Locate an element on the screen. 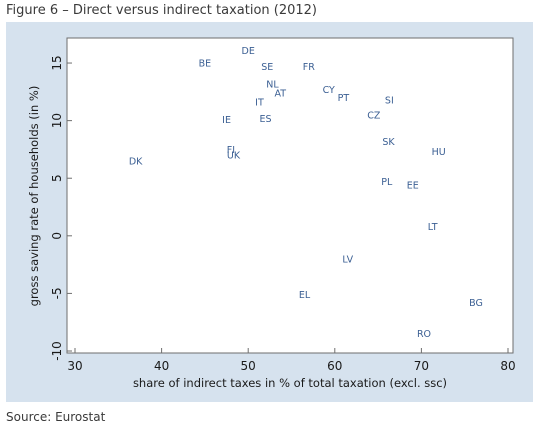  data-point-de: DE is located at coordinates (248, 51).